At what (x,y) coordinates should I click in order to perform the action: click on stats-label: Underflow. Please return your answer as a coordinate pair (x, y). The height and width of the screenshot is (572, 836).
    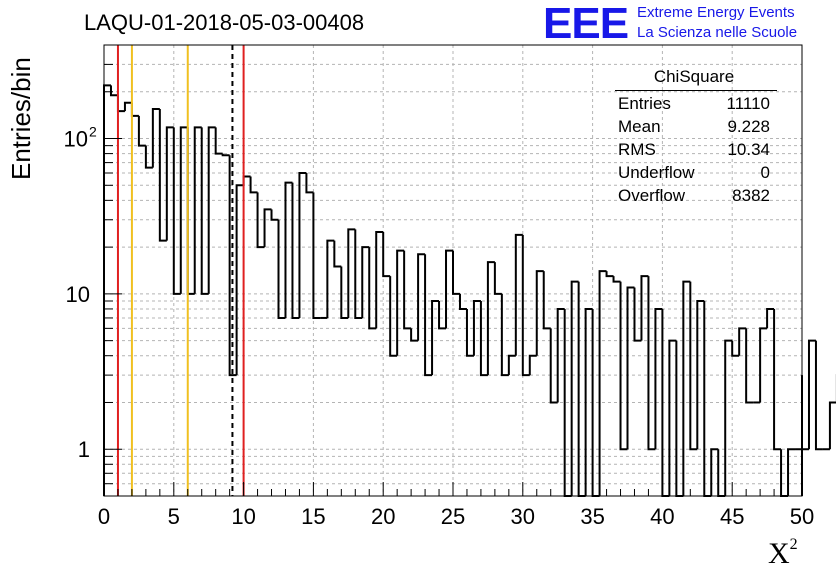
    Looking at the image, I should click on (656, 172).